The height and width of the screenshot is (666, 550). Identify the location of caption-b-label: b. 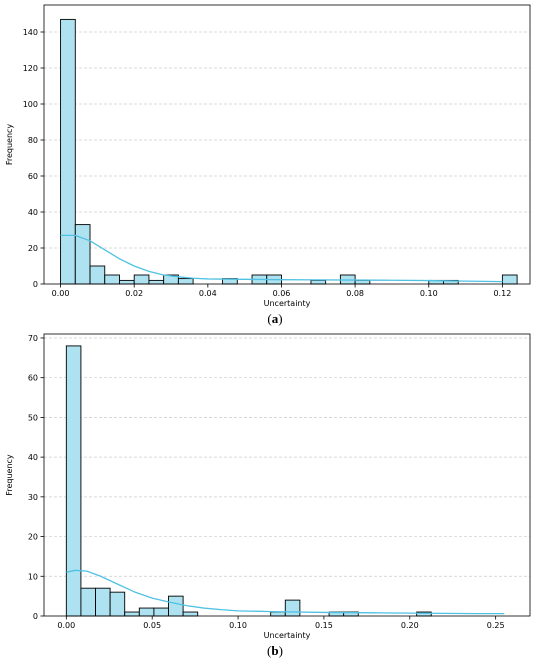
(275, 650).